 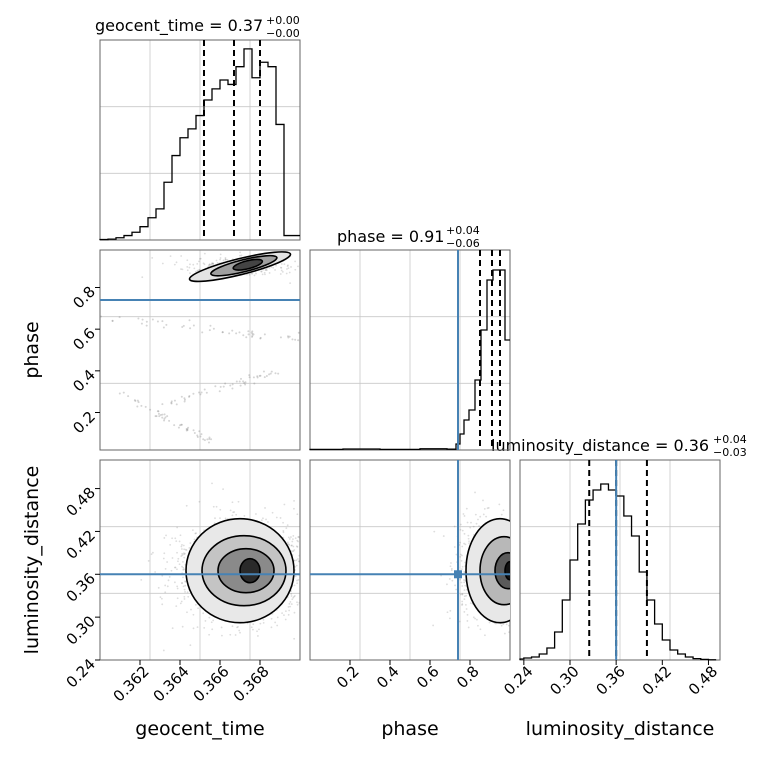 I want to click on contour-level, so click(x=507, y=570).